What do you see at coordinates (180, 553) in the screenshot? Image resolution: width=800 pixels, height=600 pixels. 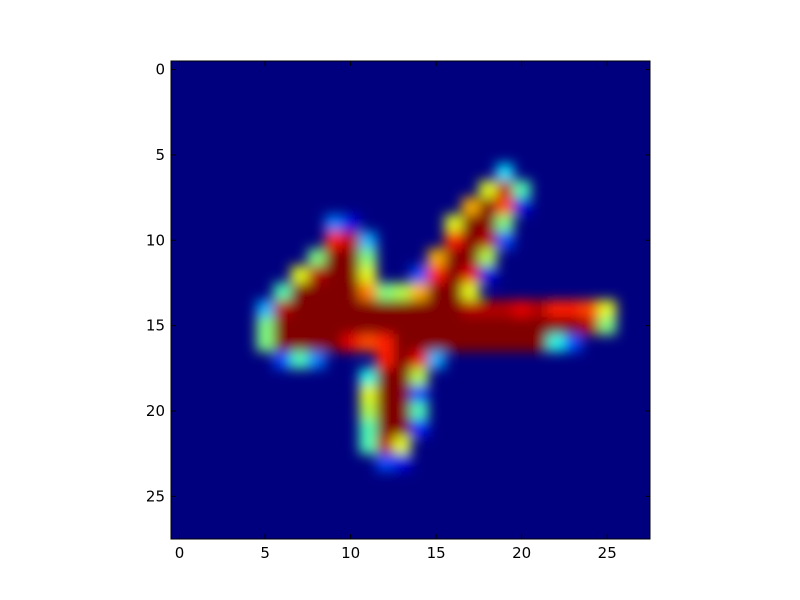 I see `x-tick-label: 0` at bounding box center [180, 553].